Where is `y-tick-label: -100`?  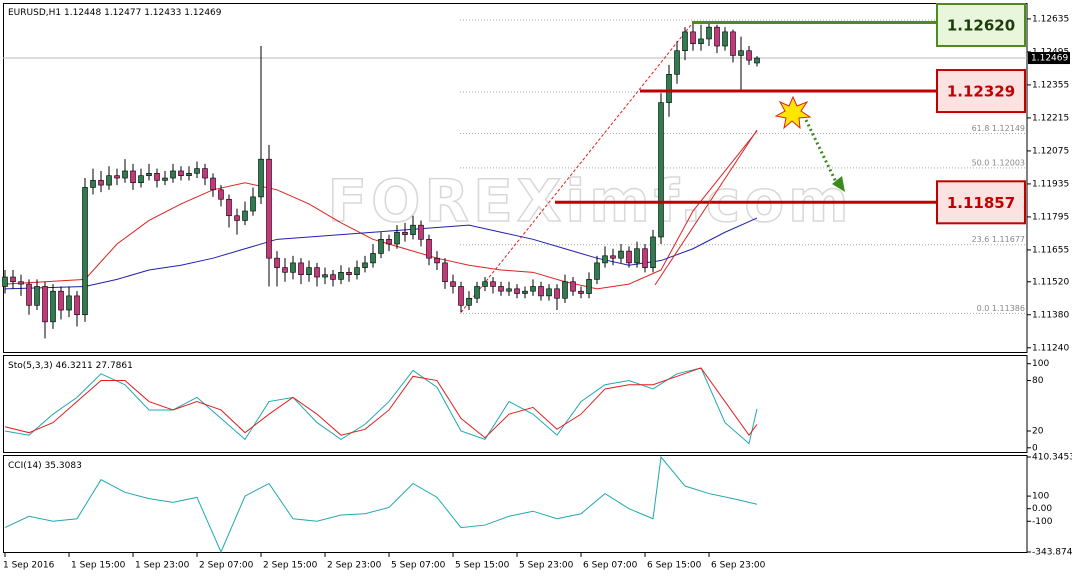
y-tick-label: -100 is located at coordinates (1042, 522).